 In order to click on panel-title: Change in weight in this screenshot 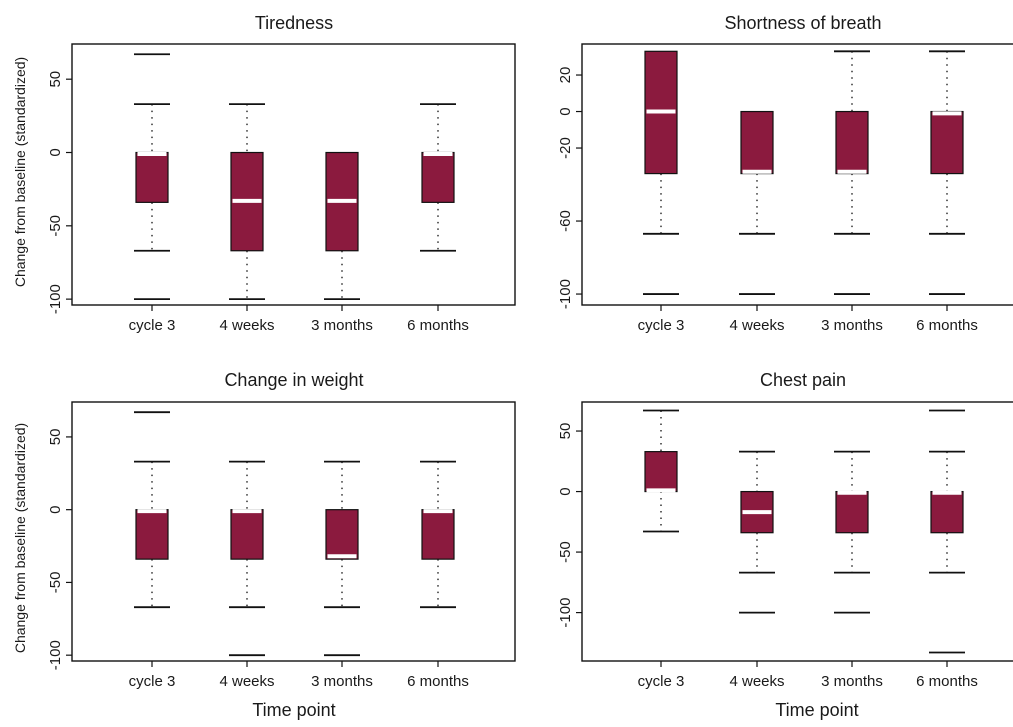, I will do `click(293, 380)`.